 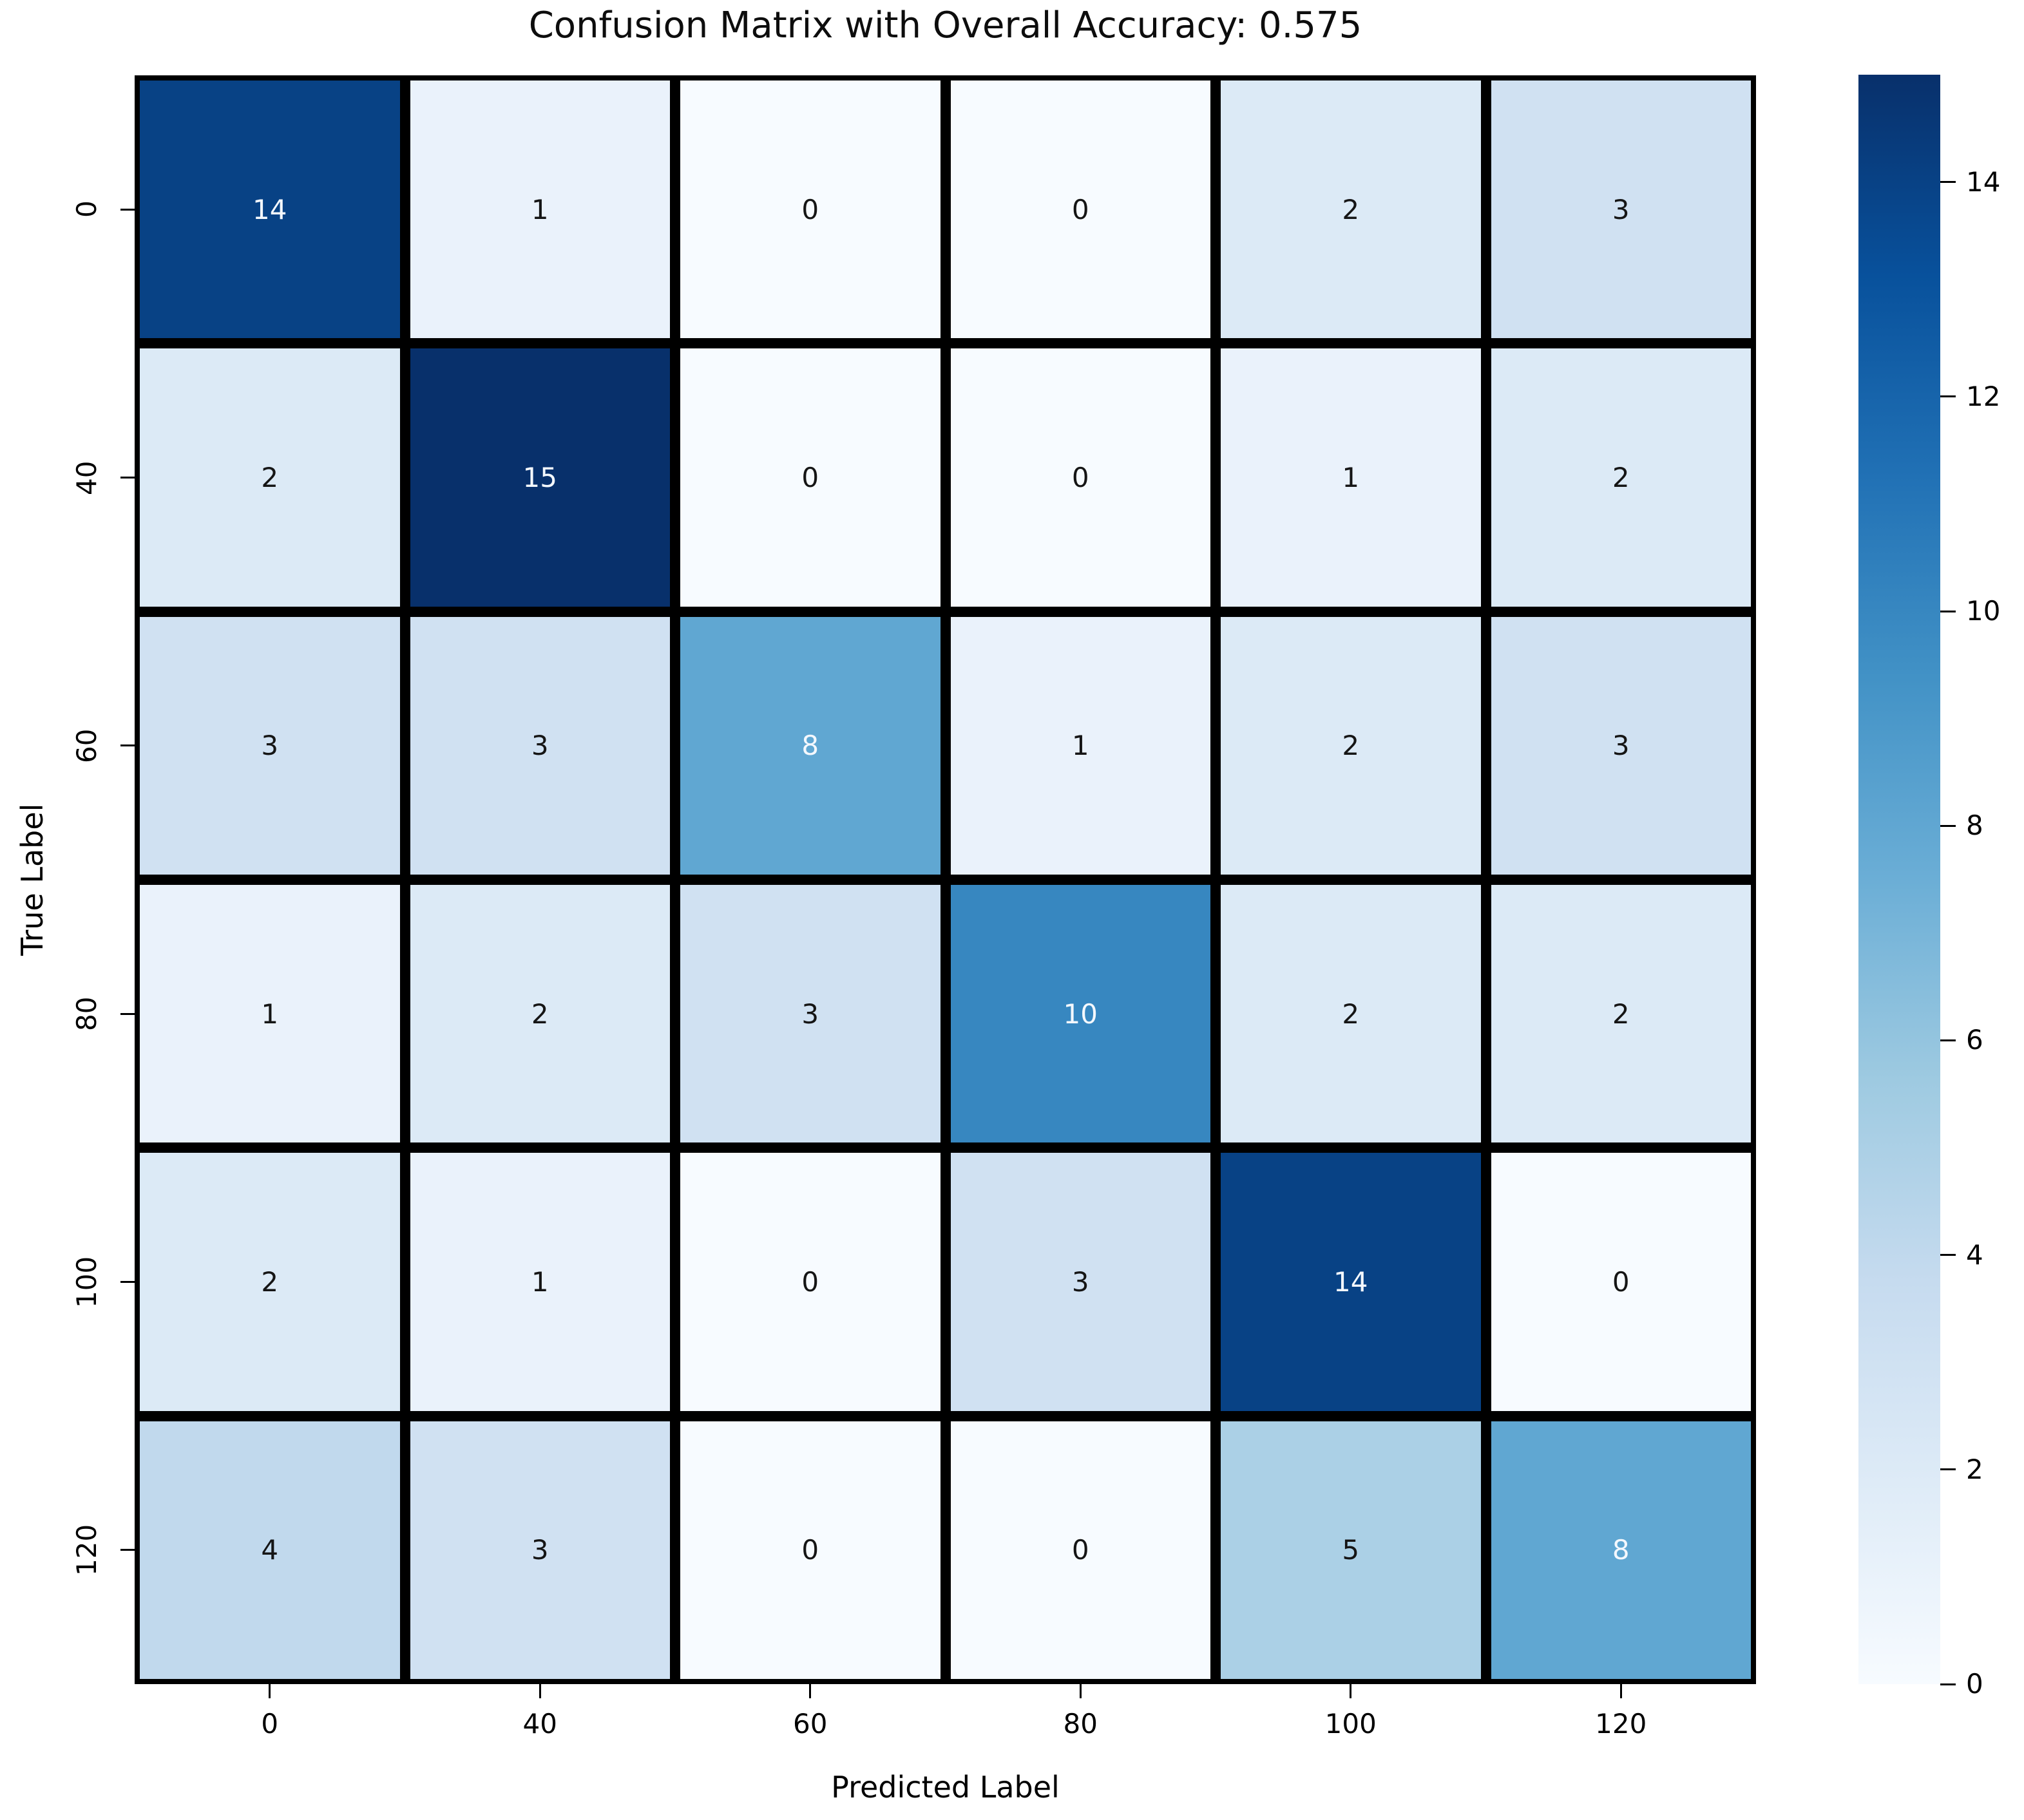 I want to click on heatmap-cell-r1c1: 15, so click(x=540, y=478).